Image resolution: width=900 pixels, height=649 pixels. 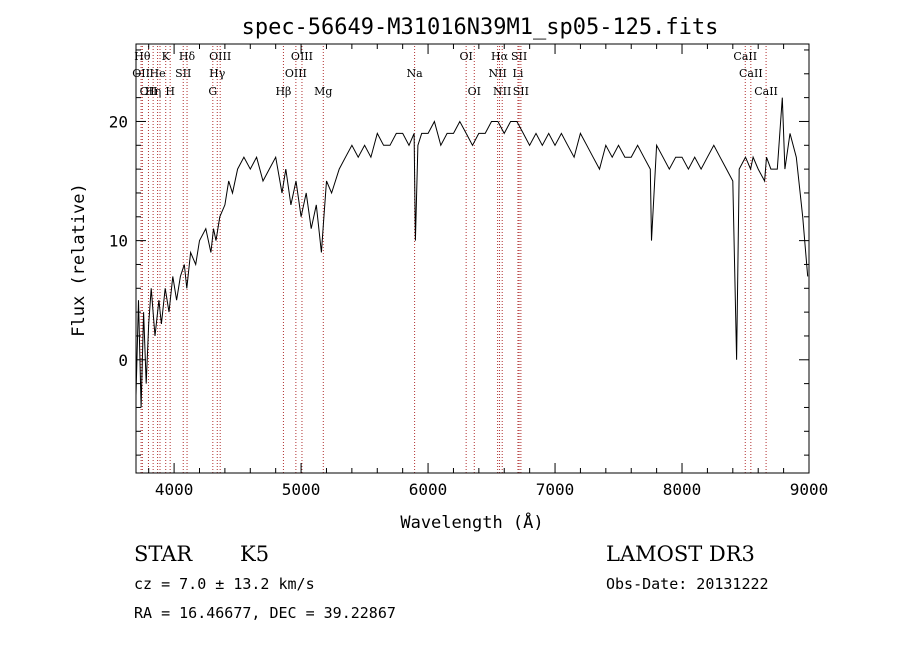 What do you see at coordinates (265, 613) in the screenshot?
I see `coordinates: RA = 16.46677, DEC = 39.22867` at bounding box center [265, 613].